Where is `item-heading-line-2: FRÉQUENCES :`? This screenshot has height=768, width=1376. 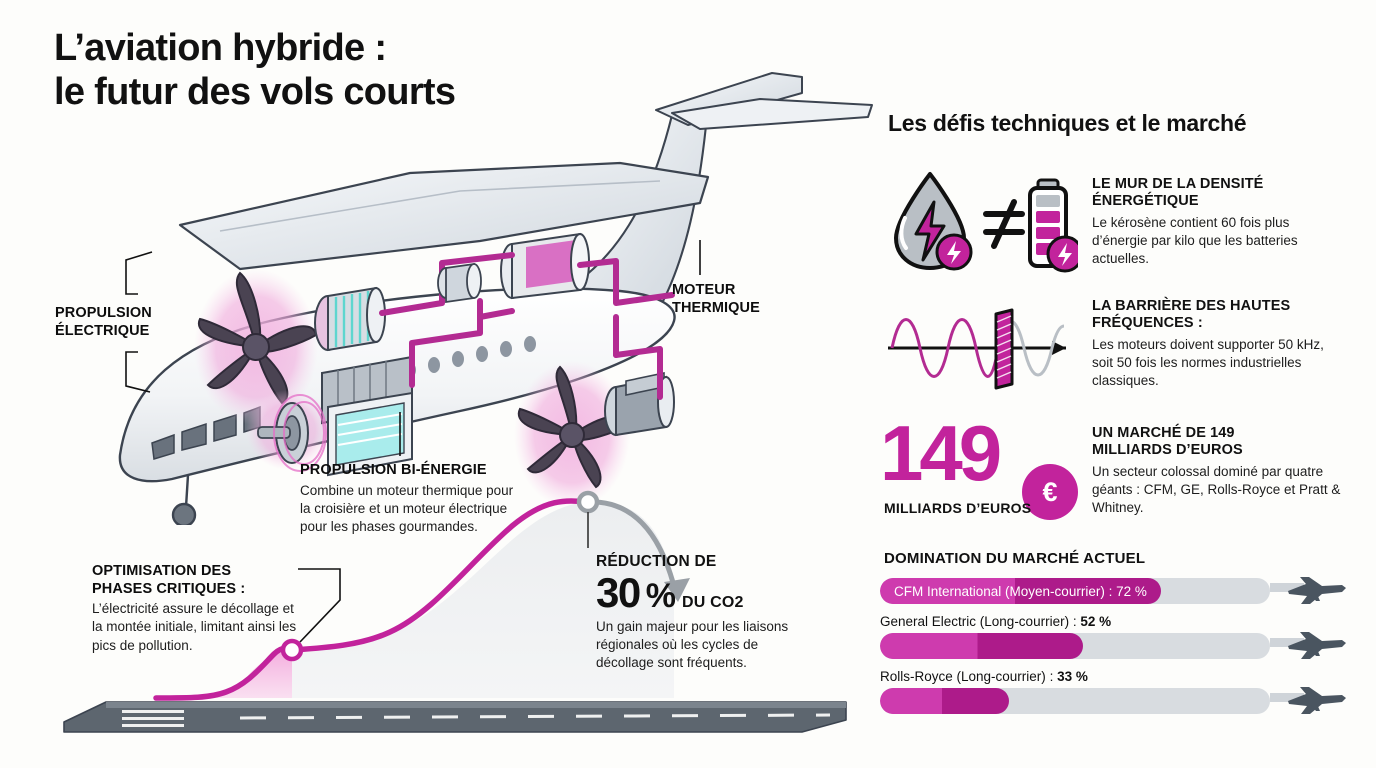
item-heading-line-2: FRÉQUENCES : is located at coordinates (1147, 323).